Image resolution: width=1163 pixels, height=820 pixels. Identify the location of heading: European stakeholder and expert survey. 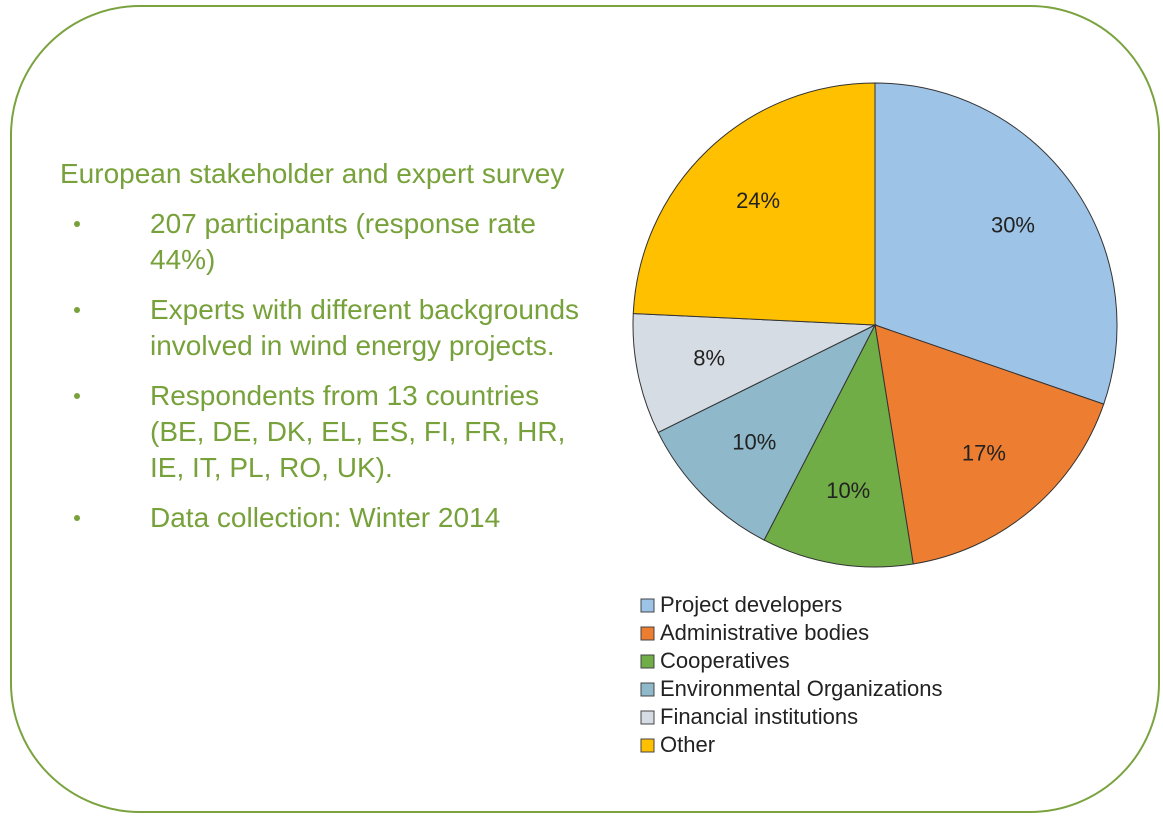
(312, 173).